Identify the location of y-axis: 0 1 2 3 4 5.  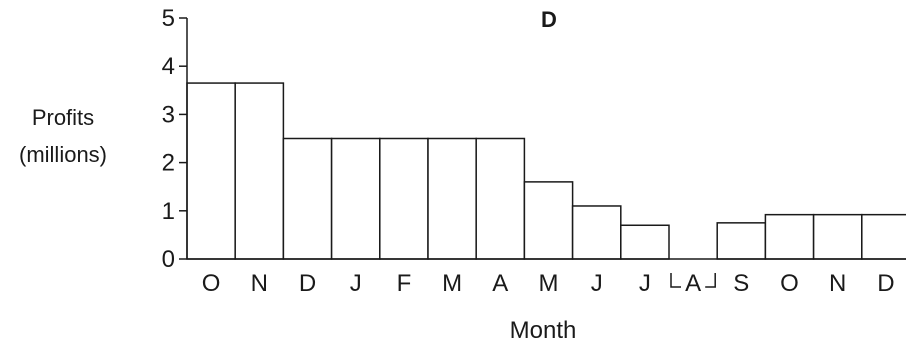
(175, 139).